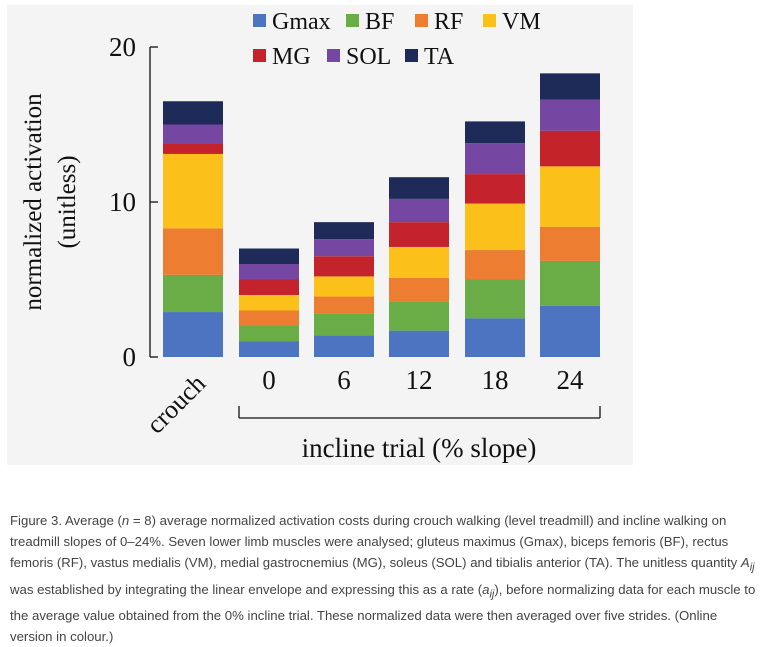 The image size is (766, 647). I want to click on bar-segment-crouch-vm, so click(193, 191).